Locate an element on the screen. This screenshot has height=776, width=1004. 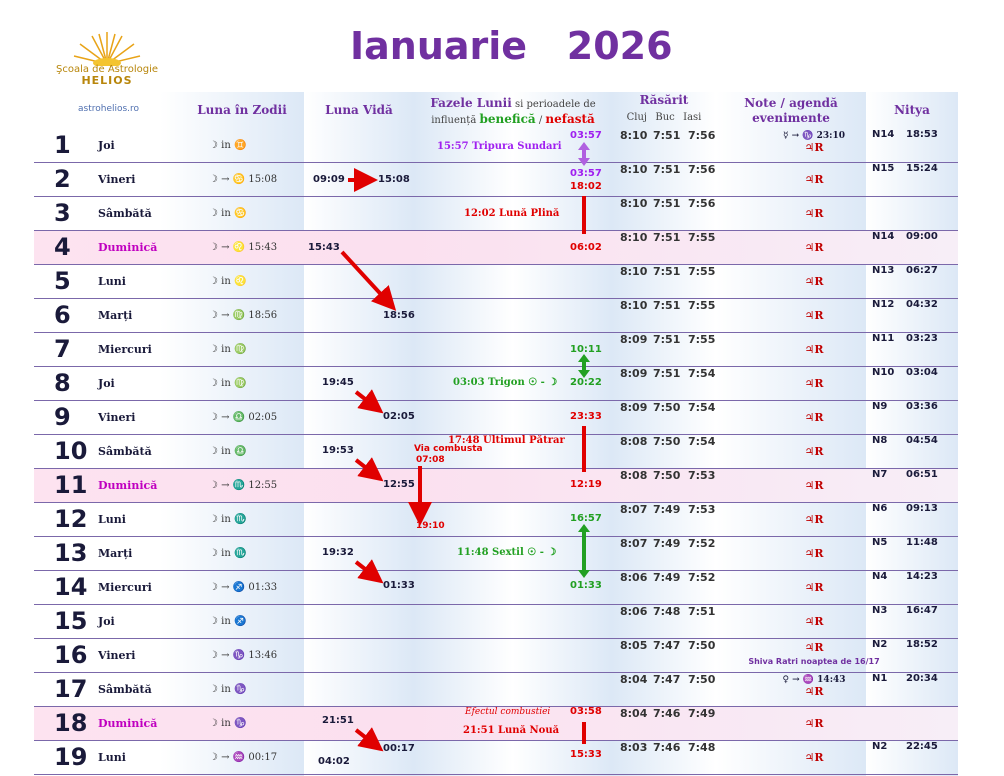
table-row: 18 Duminică ☽ in ♑ 8:04 7:46 7:49 ♃R is located at coordinates (496, 724).